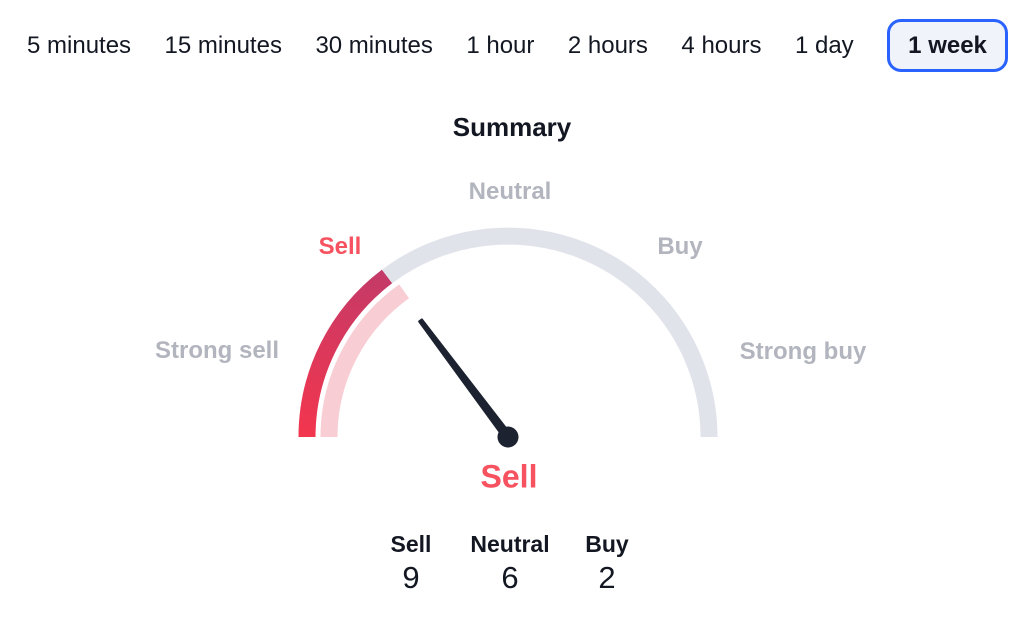 The image size is (1024, 622). I want to click on gauge-track-arc, so click(508, 332).